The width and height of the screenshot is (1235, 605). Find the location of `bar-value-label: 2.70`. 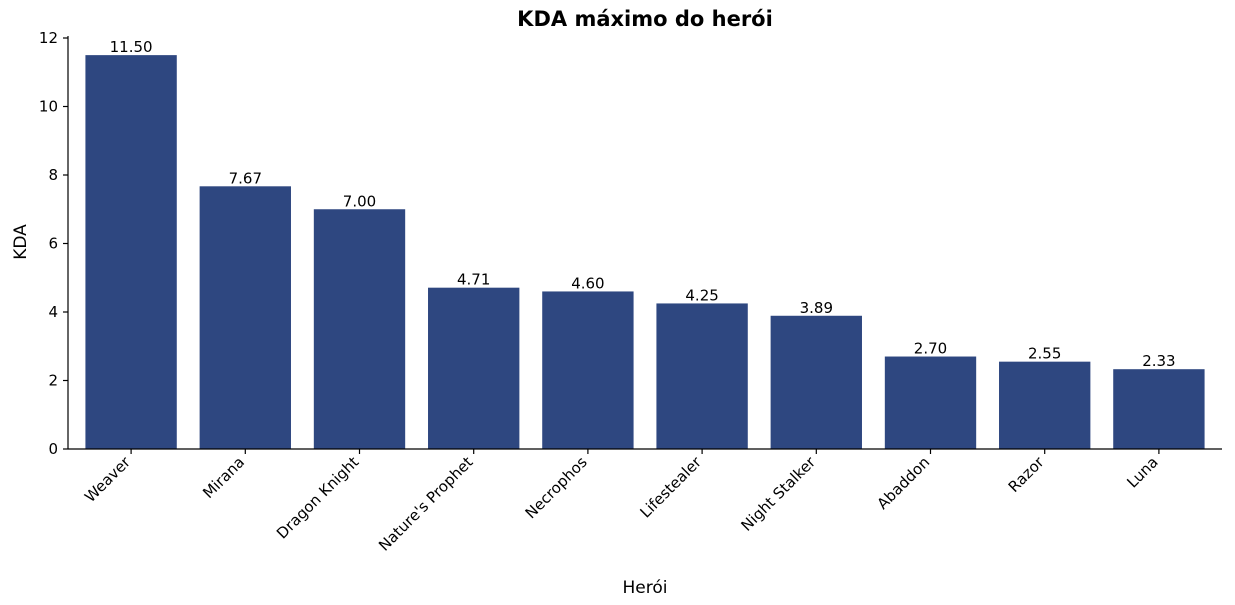

bar-value-label: 2.70 is located at coordinates (930, 349).